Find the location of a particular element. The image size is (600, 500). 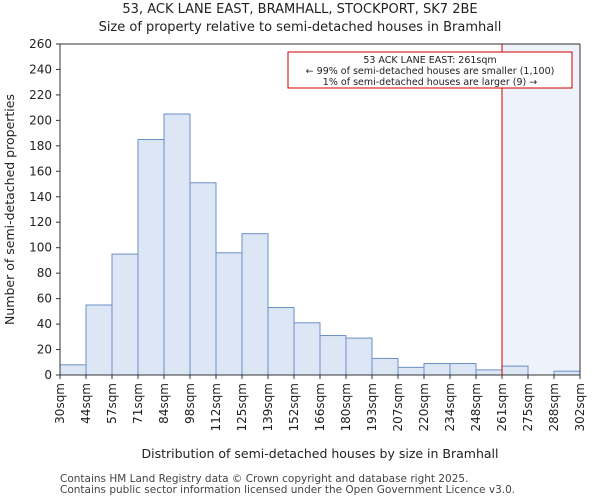

x-tick-label: 166sqm is located at coordinates (320, 407).